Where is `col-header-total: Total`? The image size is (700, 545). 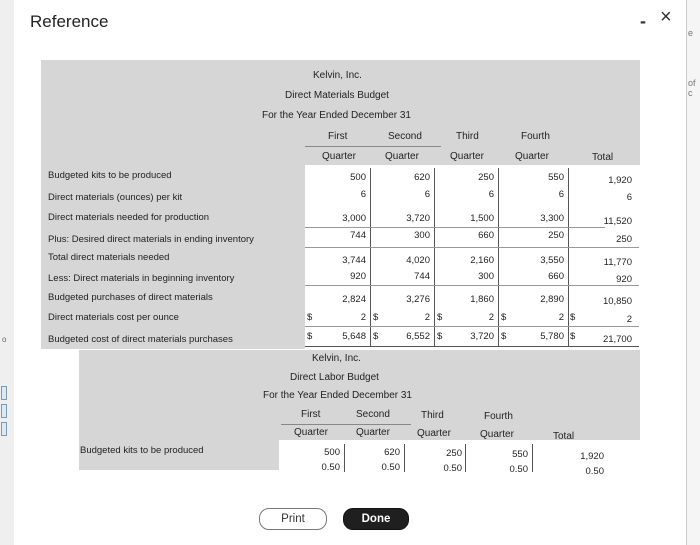 col-header-total: Total is located at coordinates (603, 157).